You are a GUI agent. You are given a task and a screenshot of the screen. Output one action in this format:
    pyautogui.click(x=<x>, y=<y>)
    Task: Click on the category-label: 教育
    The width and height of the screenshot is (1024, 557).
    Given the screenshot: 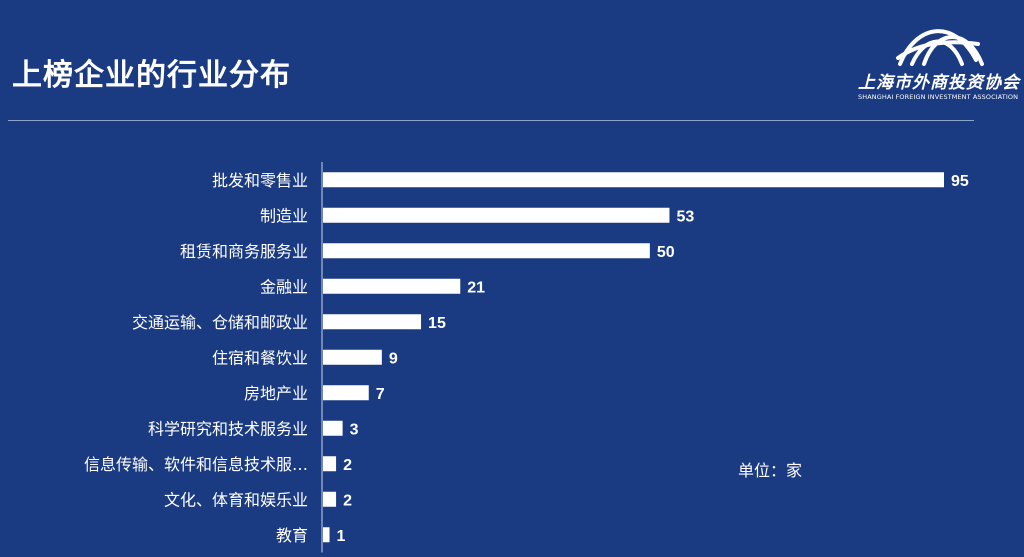 What is the action you would take?
    pyautogui.click(x=292, y=535)
    